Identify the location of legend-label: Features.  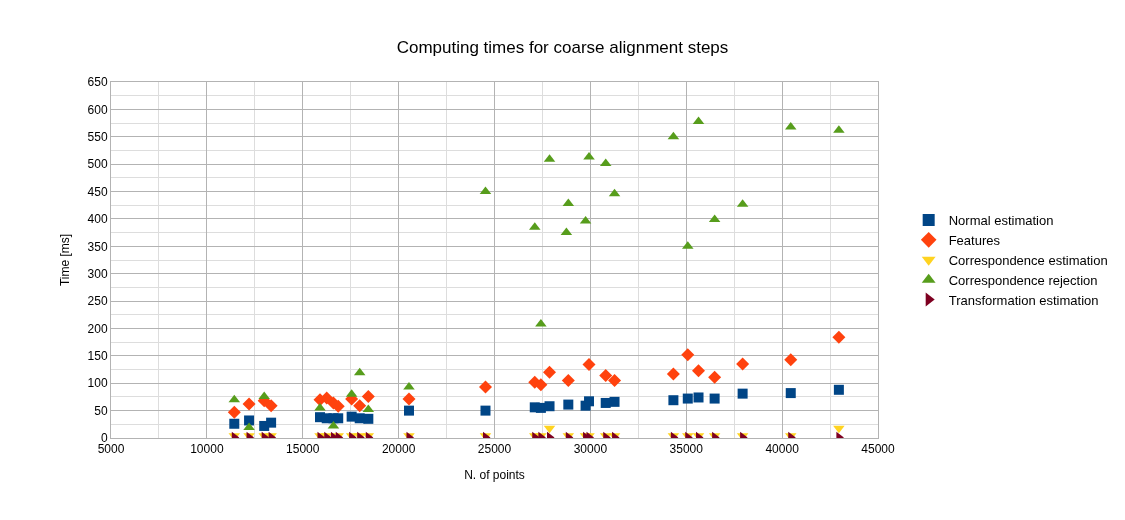
(974, 240).